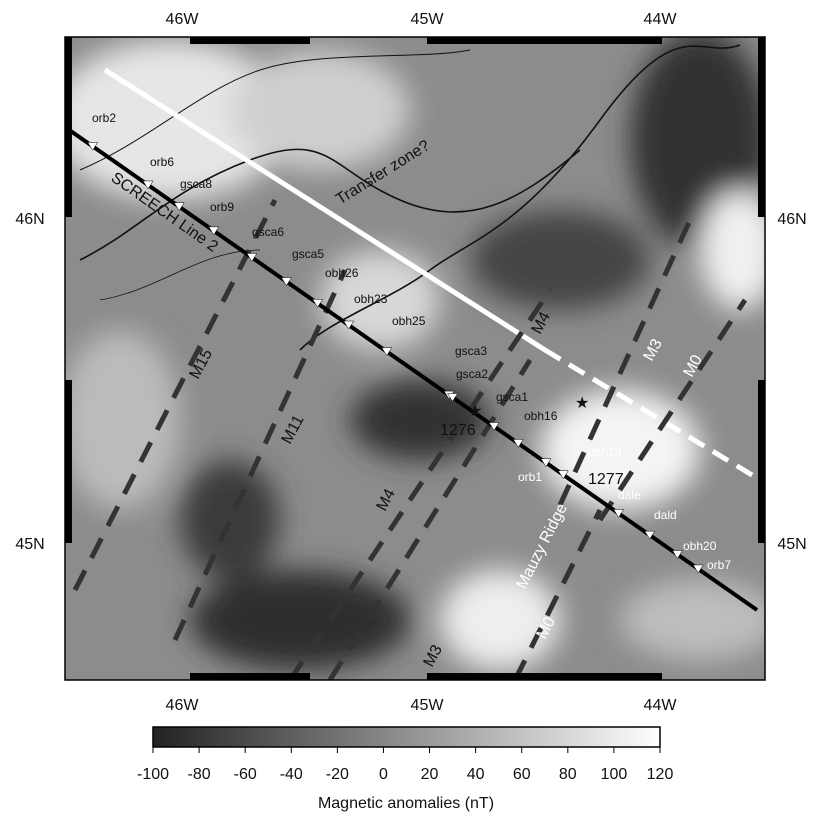 The width and height of the screenshot is (814, 823). I want to click on colorbar-tick-label: -60, so click(245, 774).